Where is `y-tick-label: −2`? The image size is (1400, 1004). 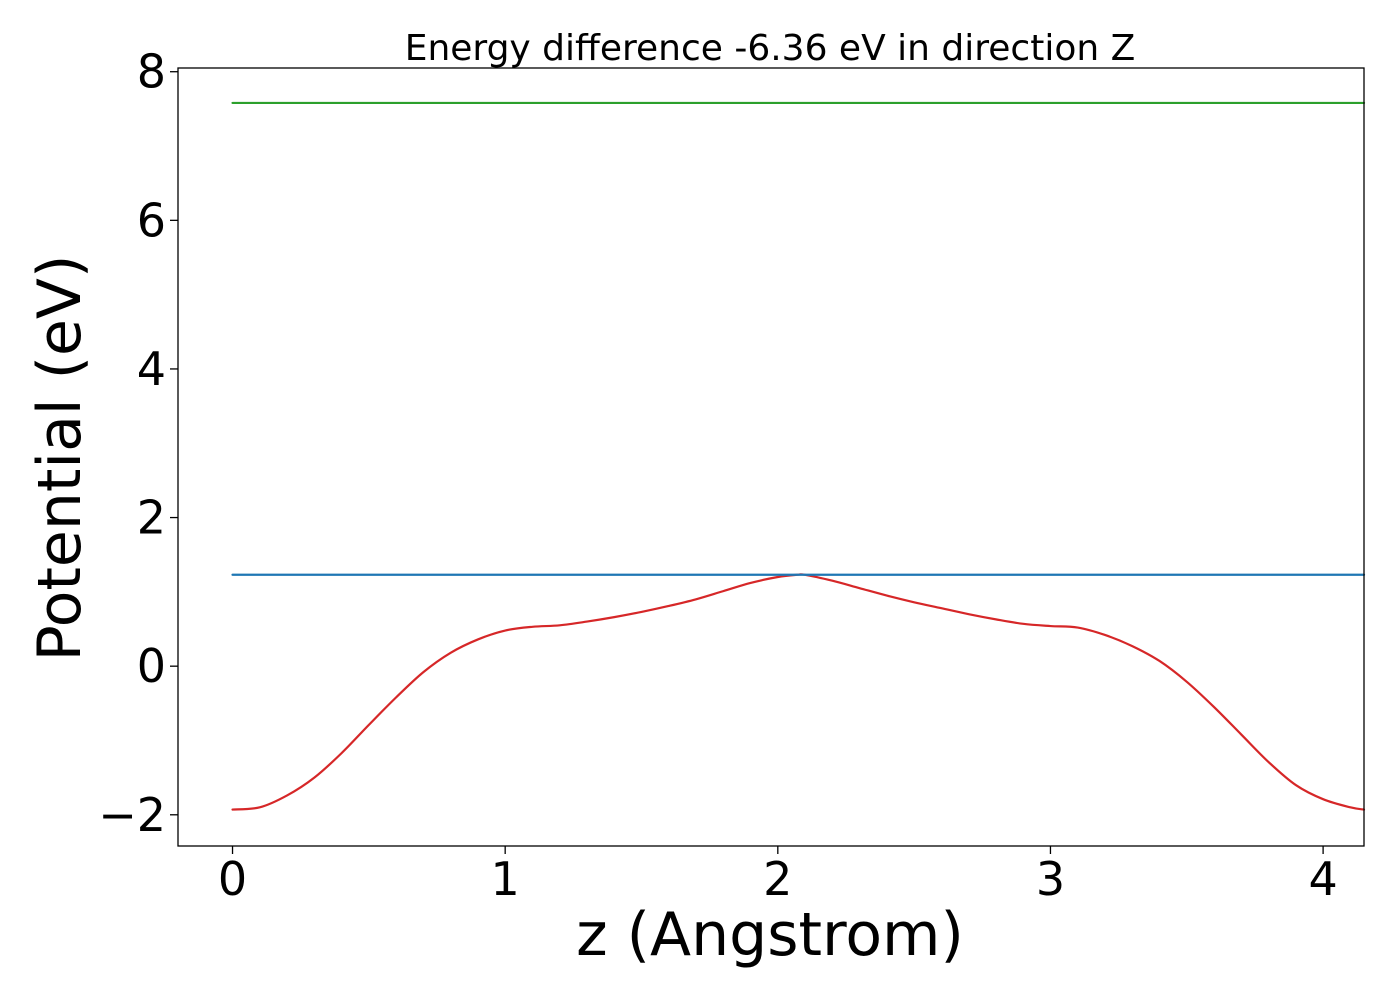 y-tick-label: −2 is located at coordinates (132, 815).